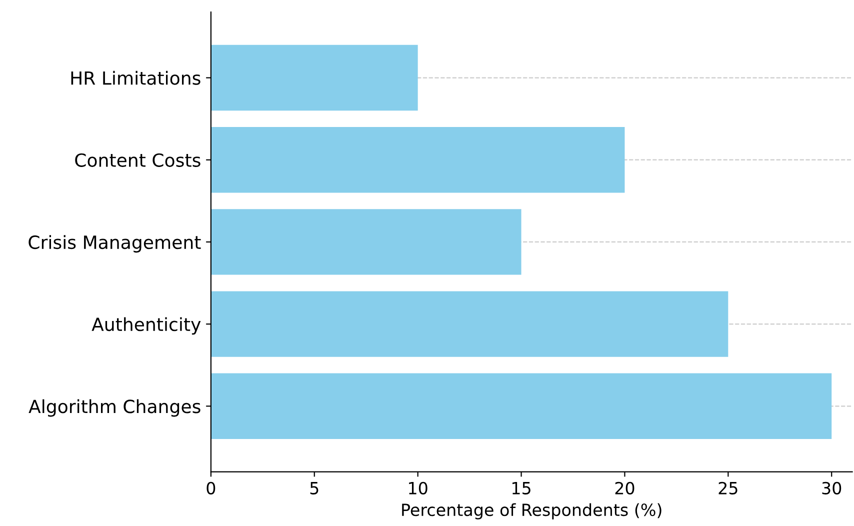  Describe the element at coordinates (137, 160) in the screenshot. I see `y-tick-label: Content Costs` at that location.